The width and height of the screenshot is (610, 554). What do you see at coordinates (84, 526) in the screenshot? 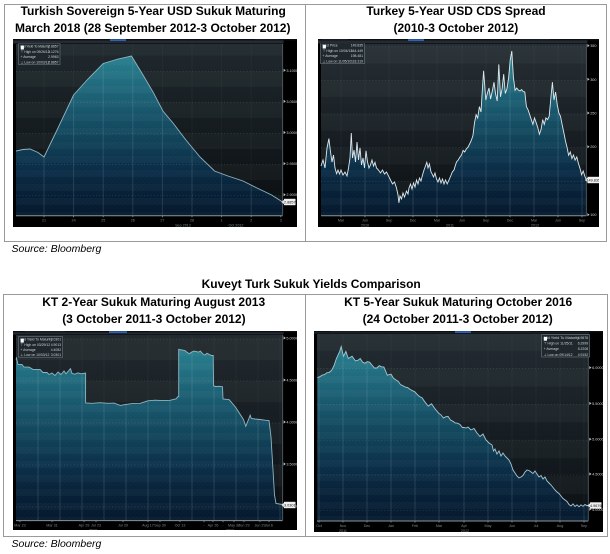
I see `svg-text: Apr 29` at bounding box center [84, 526].